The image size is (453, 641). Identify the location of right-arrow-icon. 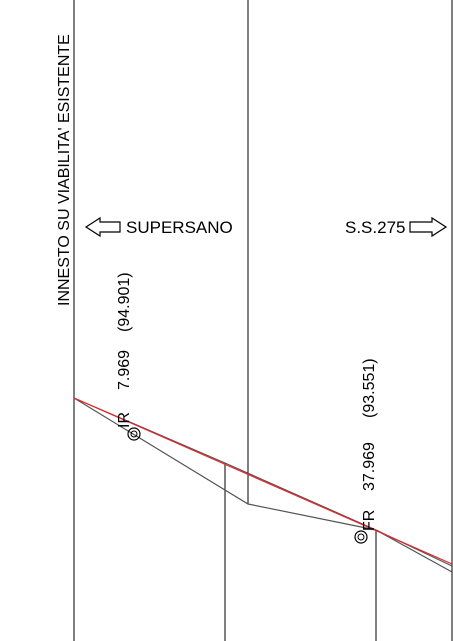
(428, 227).